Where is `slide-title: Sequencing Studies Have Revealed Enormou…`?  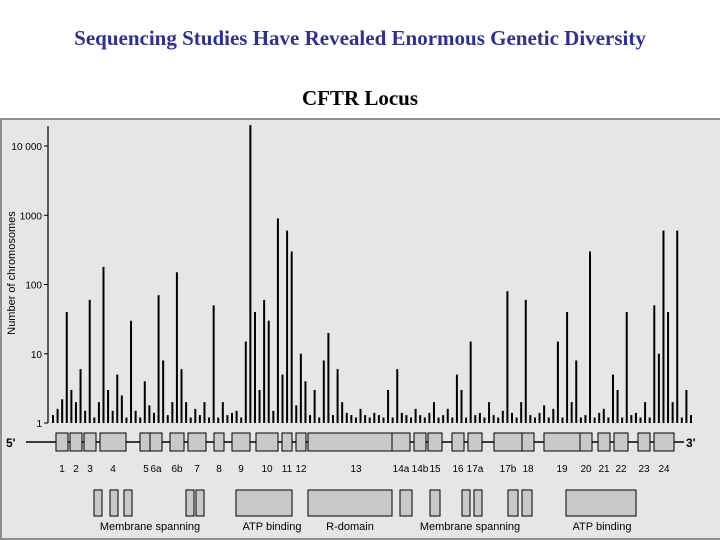 slide-title: Sequencing Studies Have Revealed Enormou… is located at coordinates (360, 38).